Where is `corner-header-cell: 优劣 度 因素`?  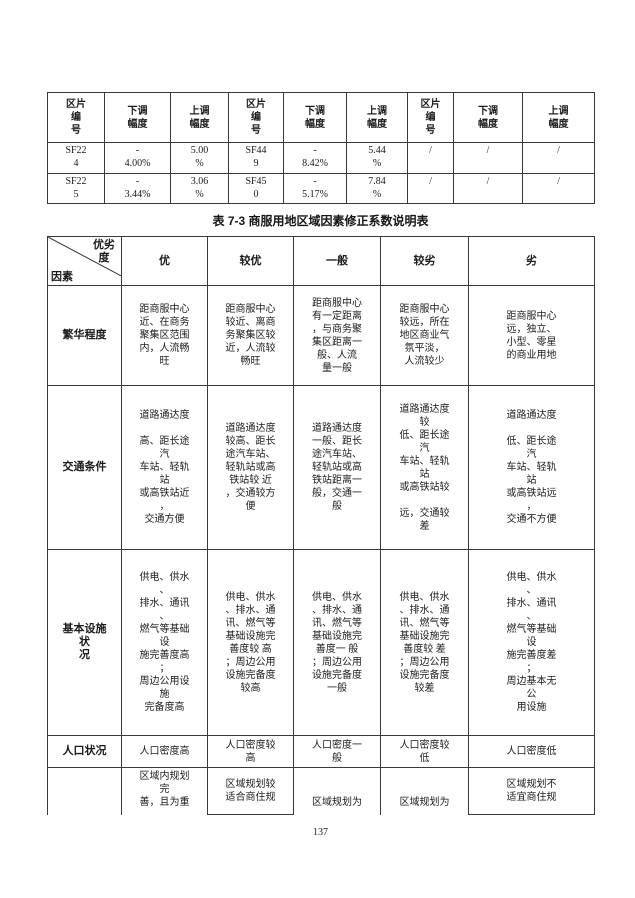 corner-header-cell: 优劣 度 因素 is located at coordinates (84, 261).